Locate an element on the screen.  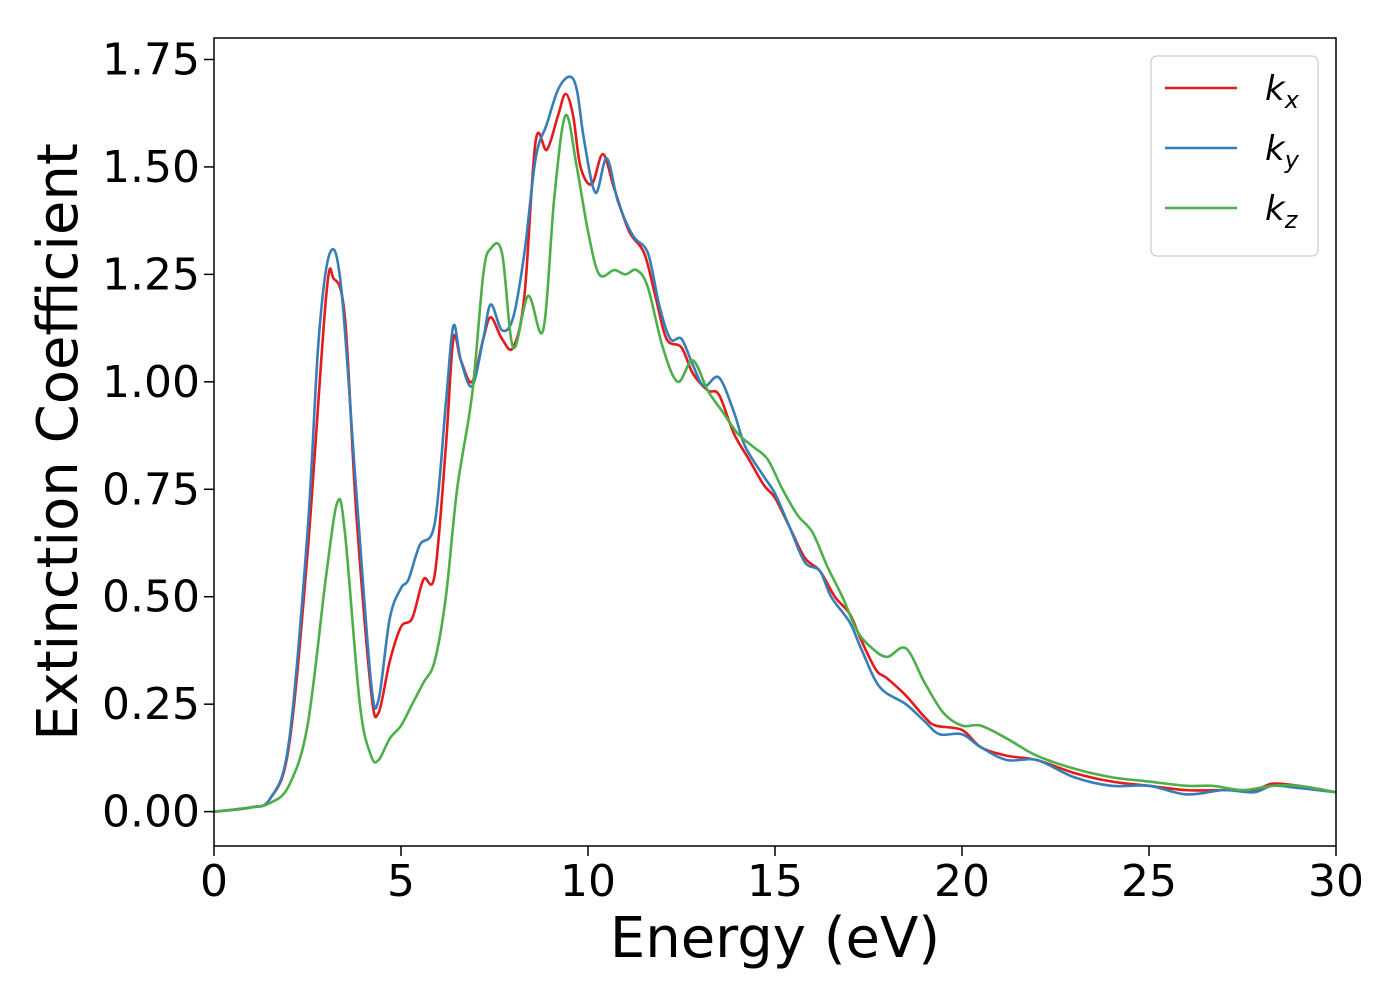
y-tick-label: 1.00 is located at coordinates (151, 382).